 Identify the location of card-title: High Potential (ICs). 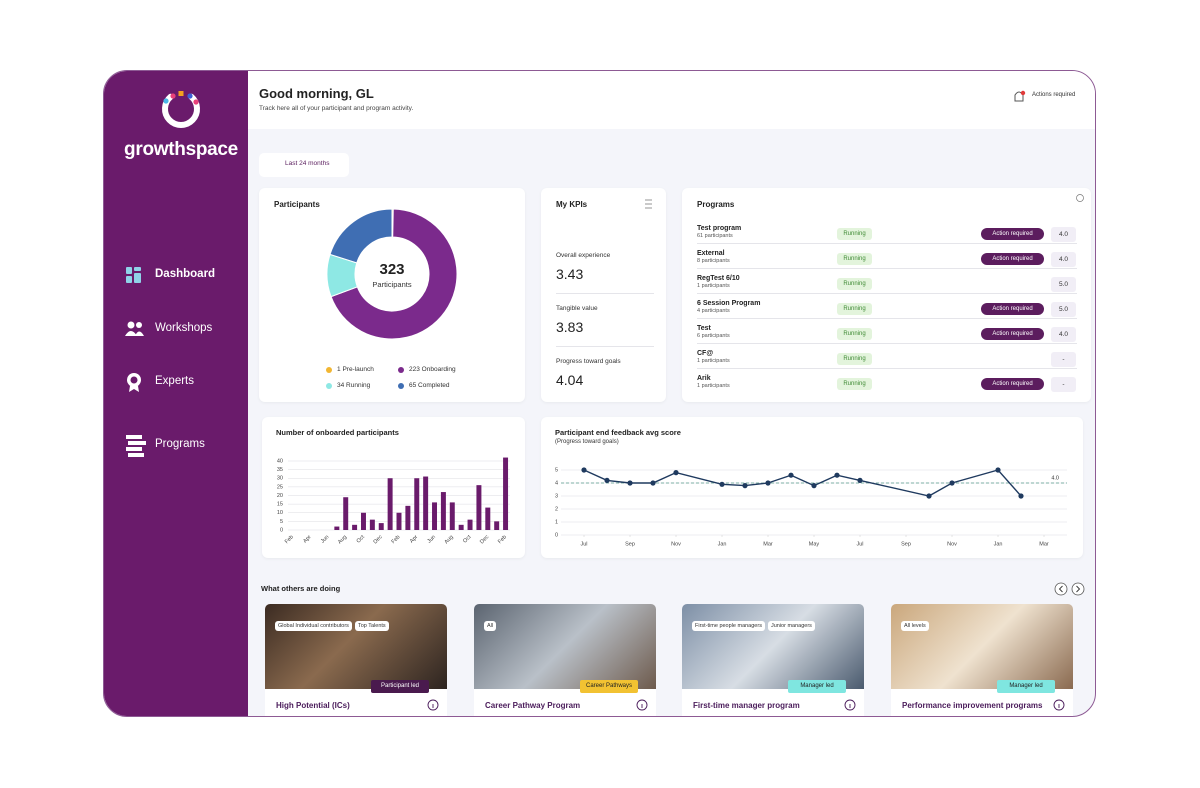
(313, 705).